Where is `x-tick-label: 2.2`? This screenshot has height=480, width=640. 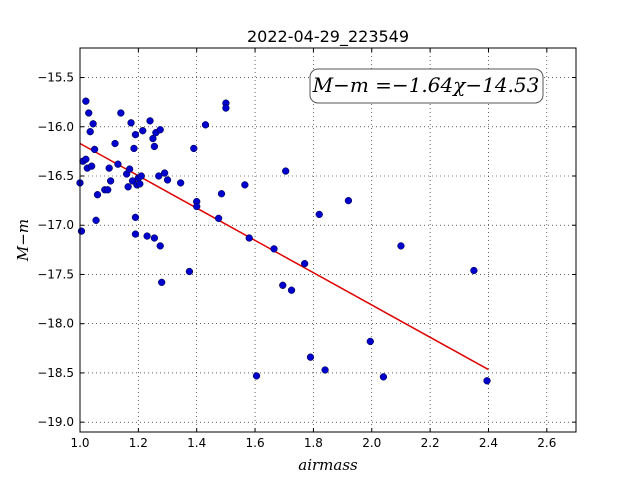
x-tick-label: 2.2 is located at coordinates (430, 443).